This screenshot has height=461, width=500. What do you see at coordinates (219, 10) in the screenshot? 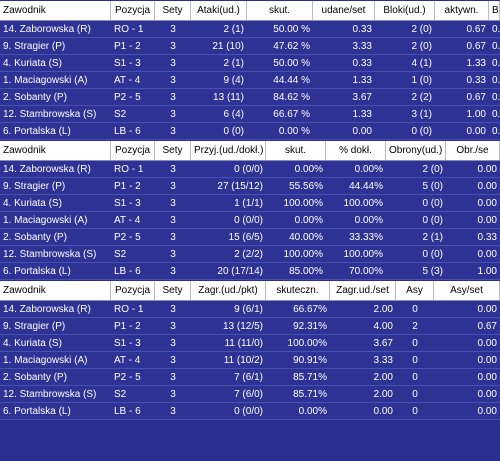
I see `column-header: Ataki(ud.)` at bounding box center [219, 10].